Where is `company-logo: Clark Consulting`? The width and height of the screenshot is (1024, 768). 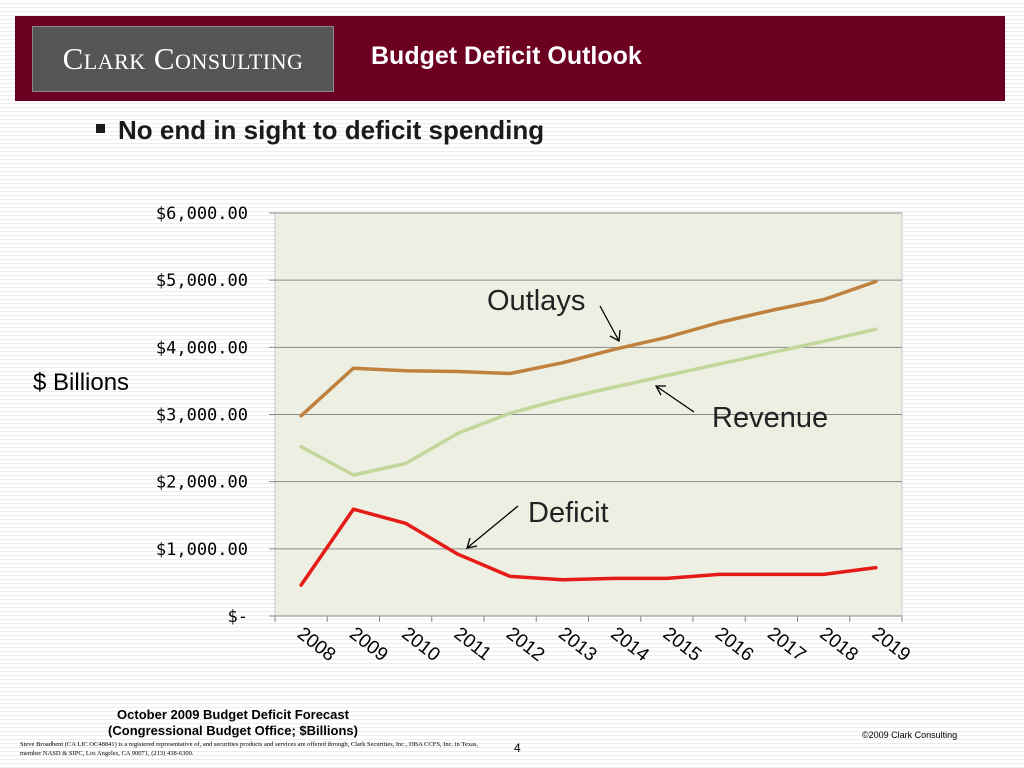 company-logo: Clark Consulting is located at coordinates (183, 59).